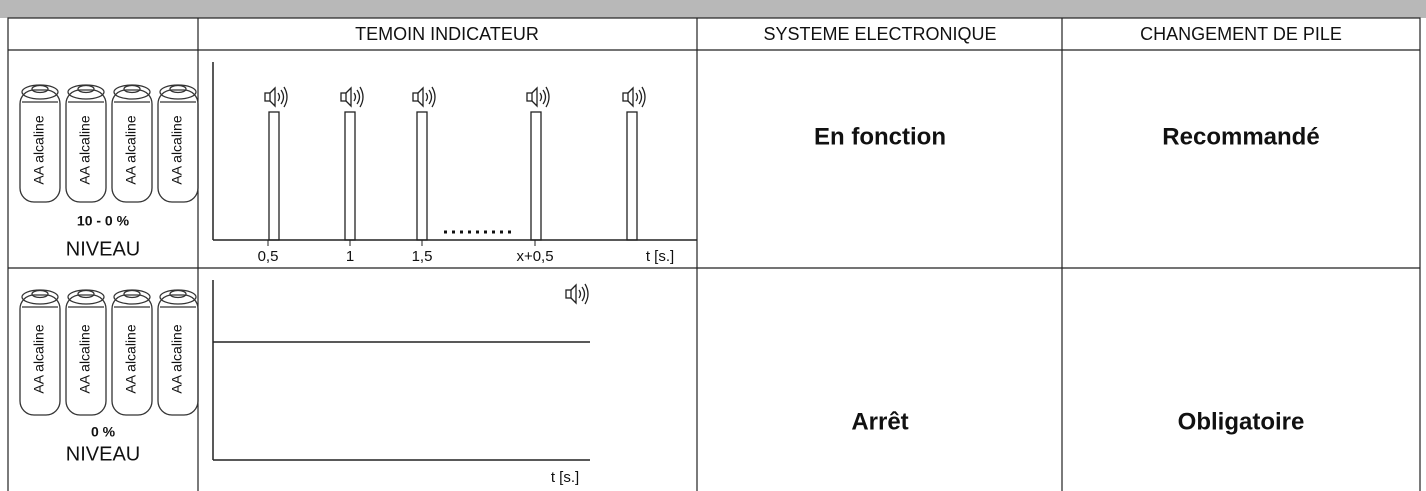 This screenshot has height=491, width=1426. Describe the element at coordinates (1241, 421) in the screenshot. I see `battery-change: Obligatoire` at that location.